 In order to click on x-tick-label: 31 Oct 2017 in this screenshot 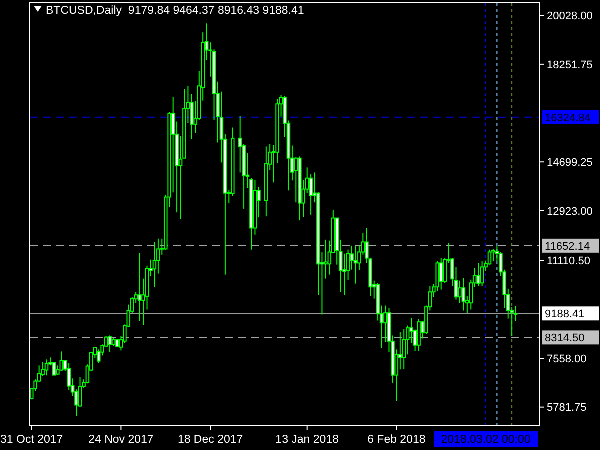, I will do `click(32, 440)`.